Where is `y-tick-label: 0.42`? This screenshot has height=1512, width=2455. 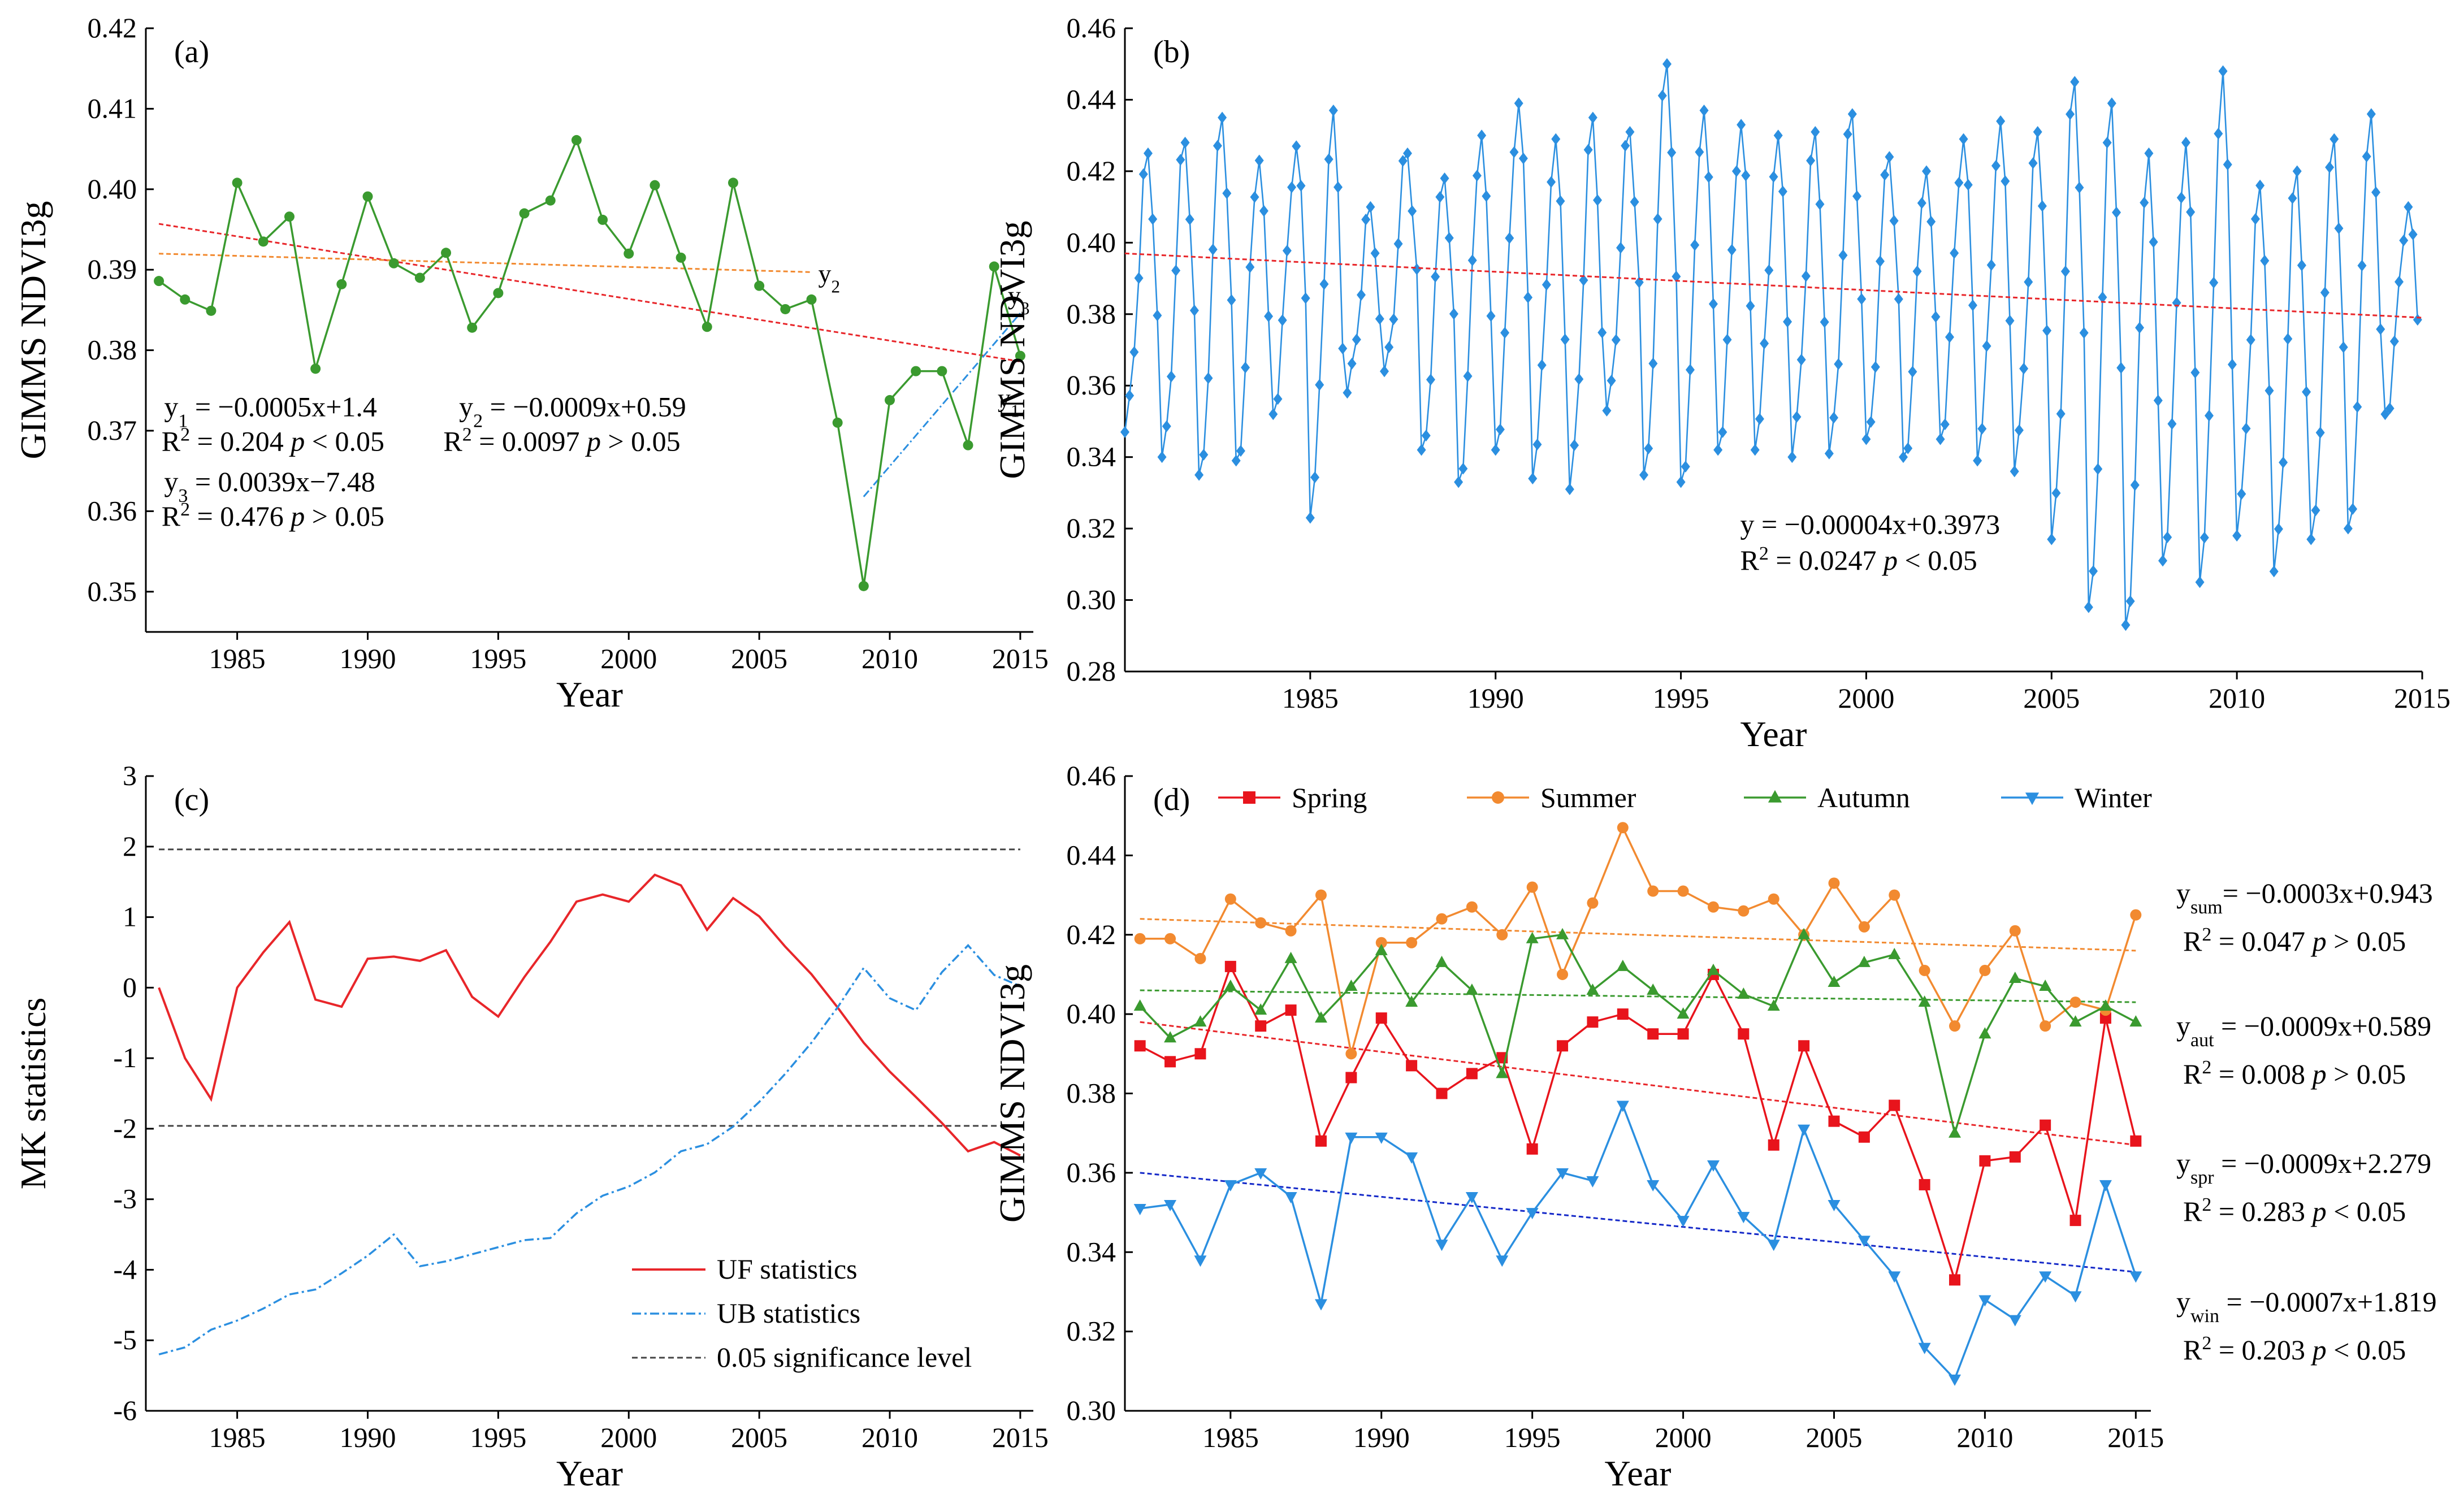 y-tick-label: 0.42 is located at coordinates (1091, 934).